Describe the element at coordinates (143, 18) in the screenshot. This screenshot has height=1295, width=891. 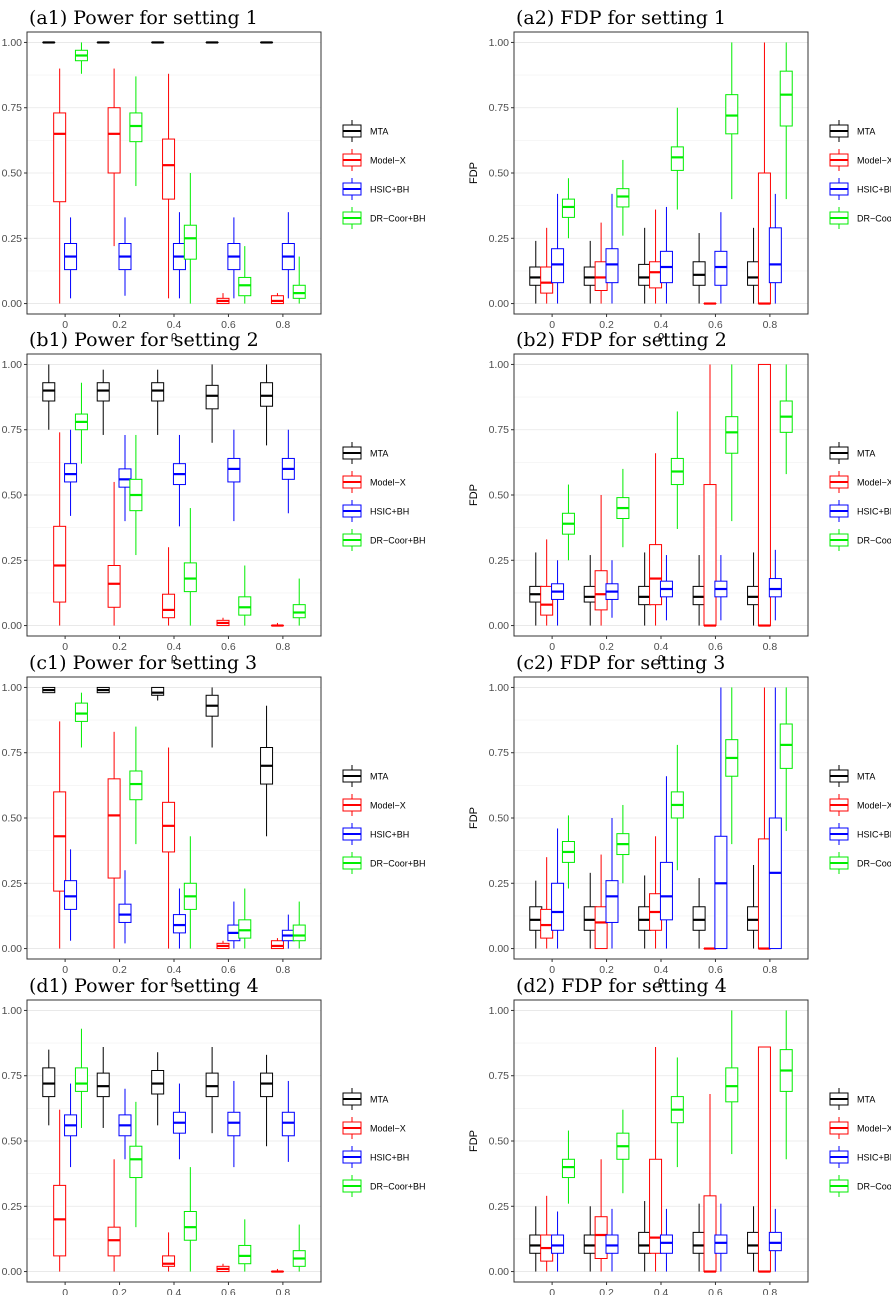
I see `panel-title: (a1) Power for setting 1` at that location.